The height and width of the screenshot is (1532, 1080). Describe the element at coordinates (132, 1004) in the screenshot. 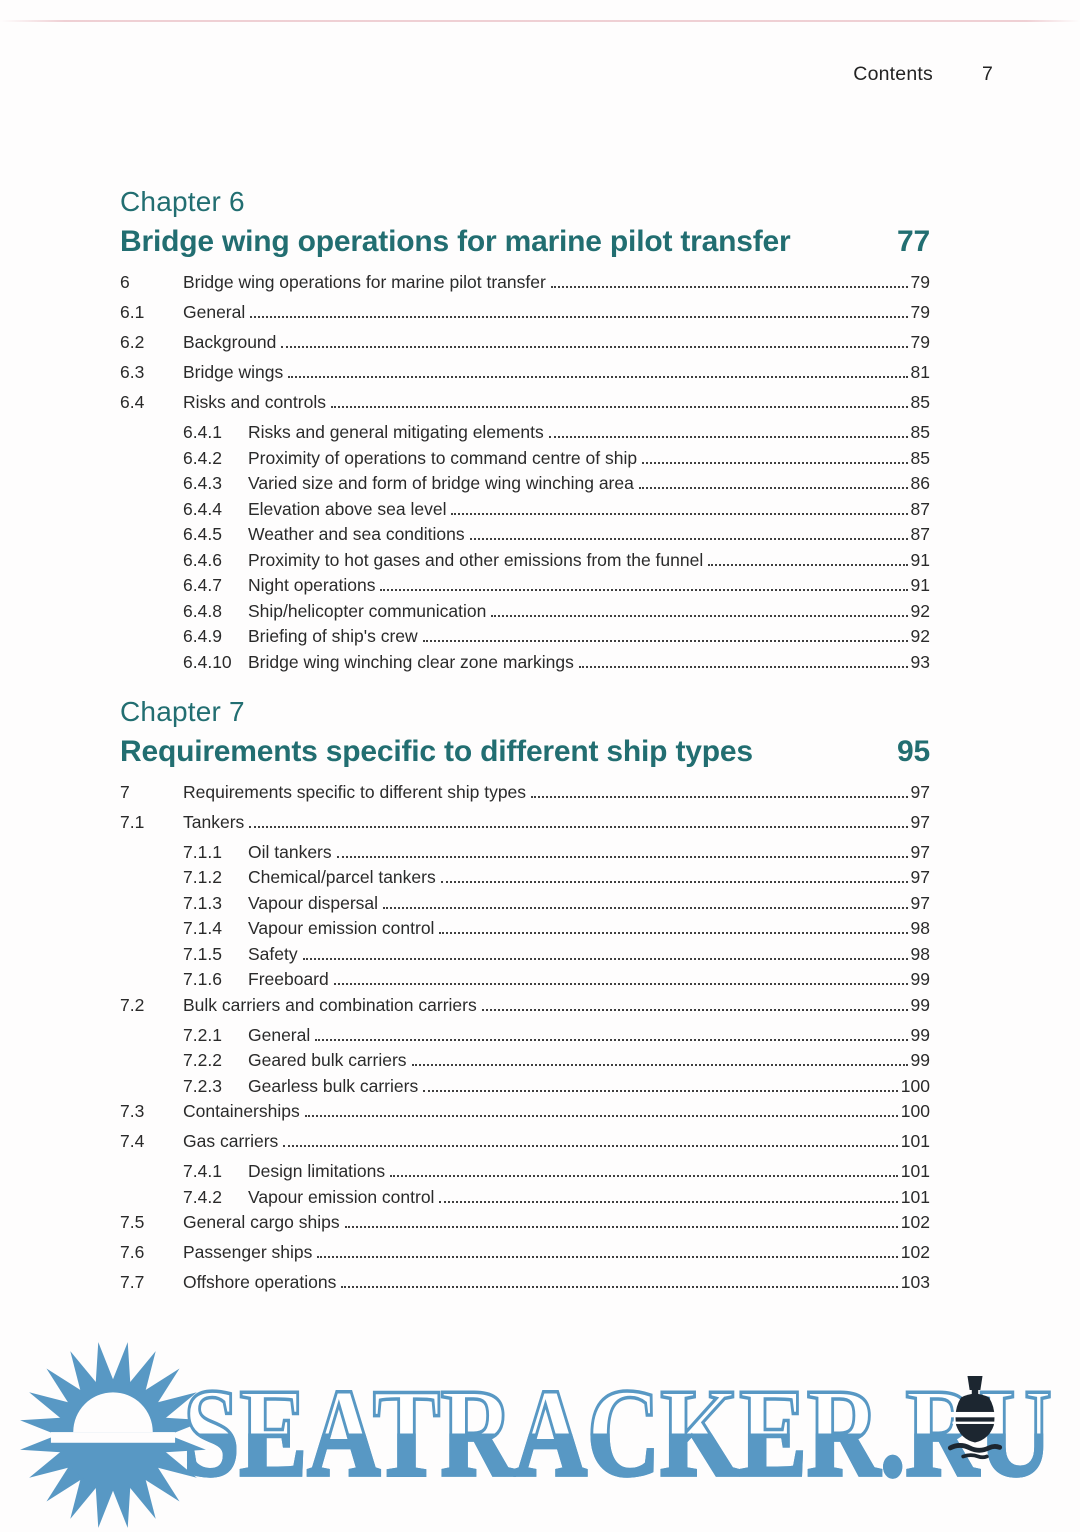

I see `entry-number: 7.2` at that location.